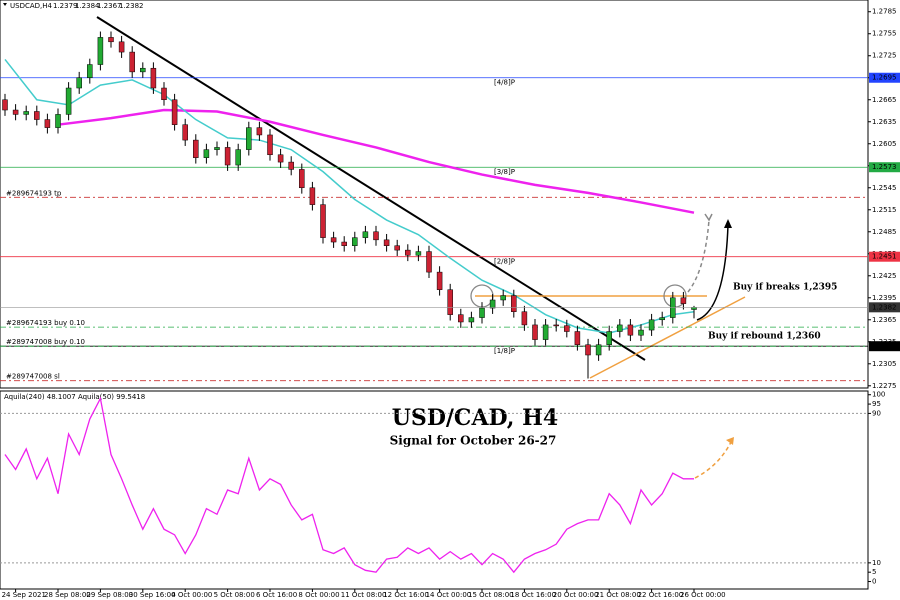 This screenshot has width=900, height=600. I want to click on x-tick-label: 11 Oct 08:00, so click(364, 595).